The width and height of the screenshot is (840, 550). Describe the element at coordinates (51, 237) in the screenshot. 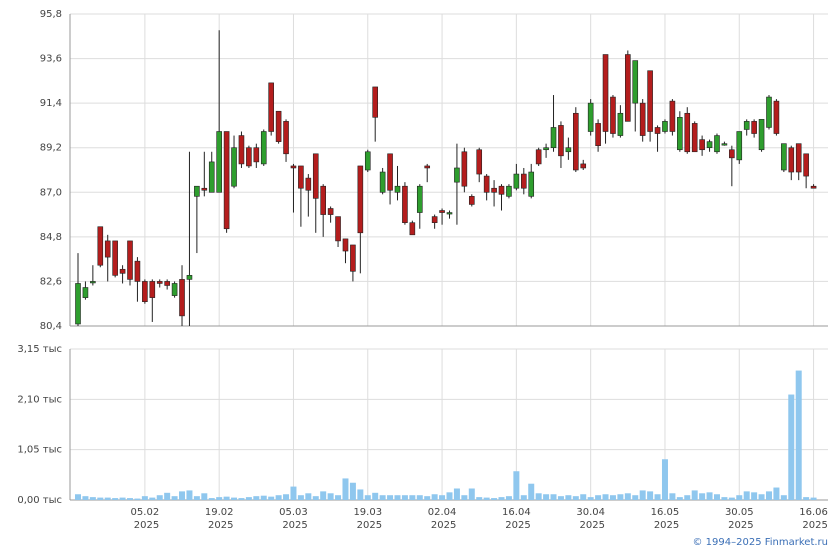

I see `y-tick-label: 84,8` at that location.